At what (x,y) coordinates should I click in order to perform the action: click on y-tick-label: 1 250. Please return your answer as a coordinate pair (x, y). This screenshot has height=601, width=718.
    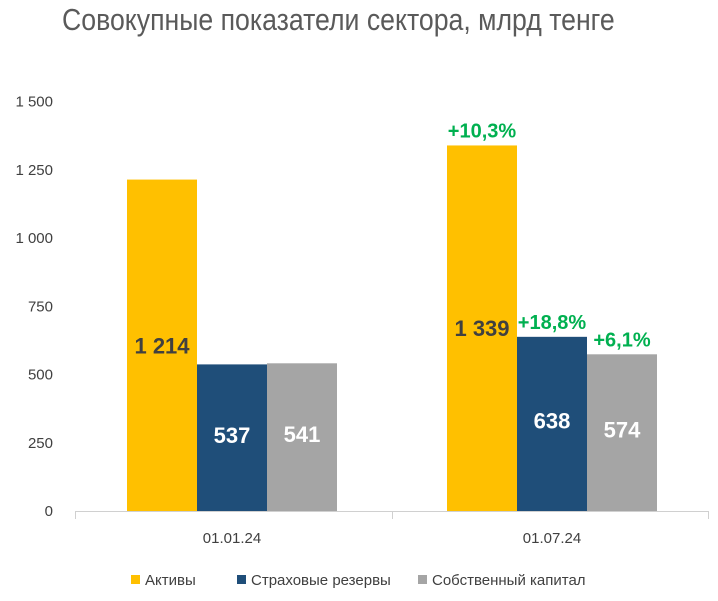
    Looking at the image, I should click on (34, 170).